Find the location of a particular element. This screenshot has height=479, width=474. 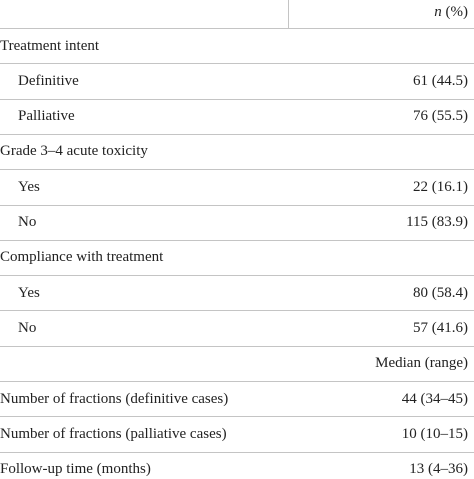

row-value: Median (range) is located at coordinates (421, 363).